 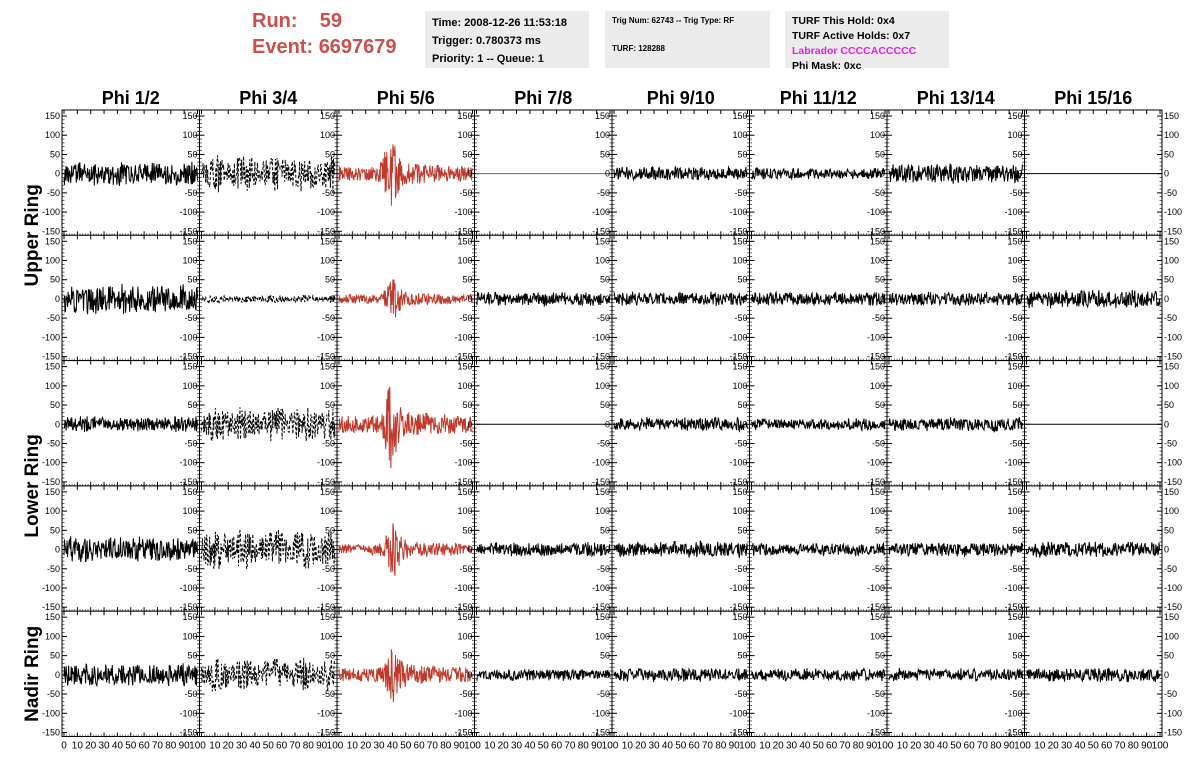 What do you see at coordinates (331, 21) in the screenshot?
I see `run-value: 59` at bounding box center [331, 21].